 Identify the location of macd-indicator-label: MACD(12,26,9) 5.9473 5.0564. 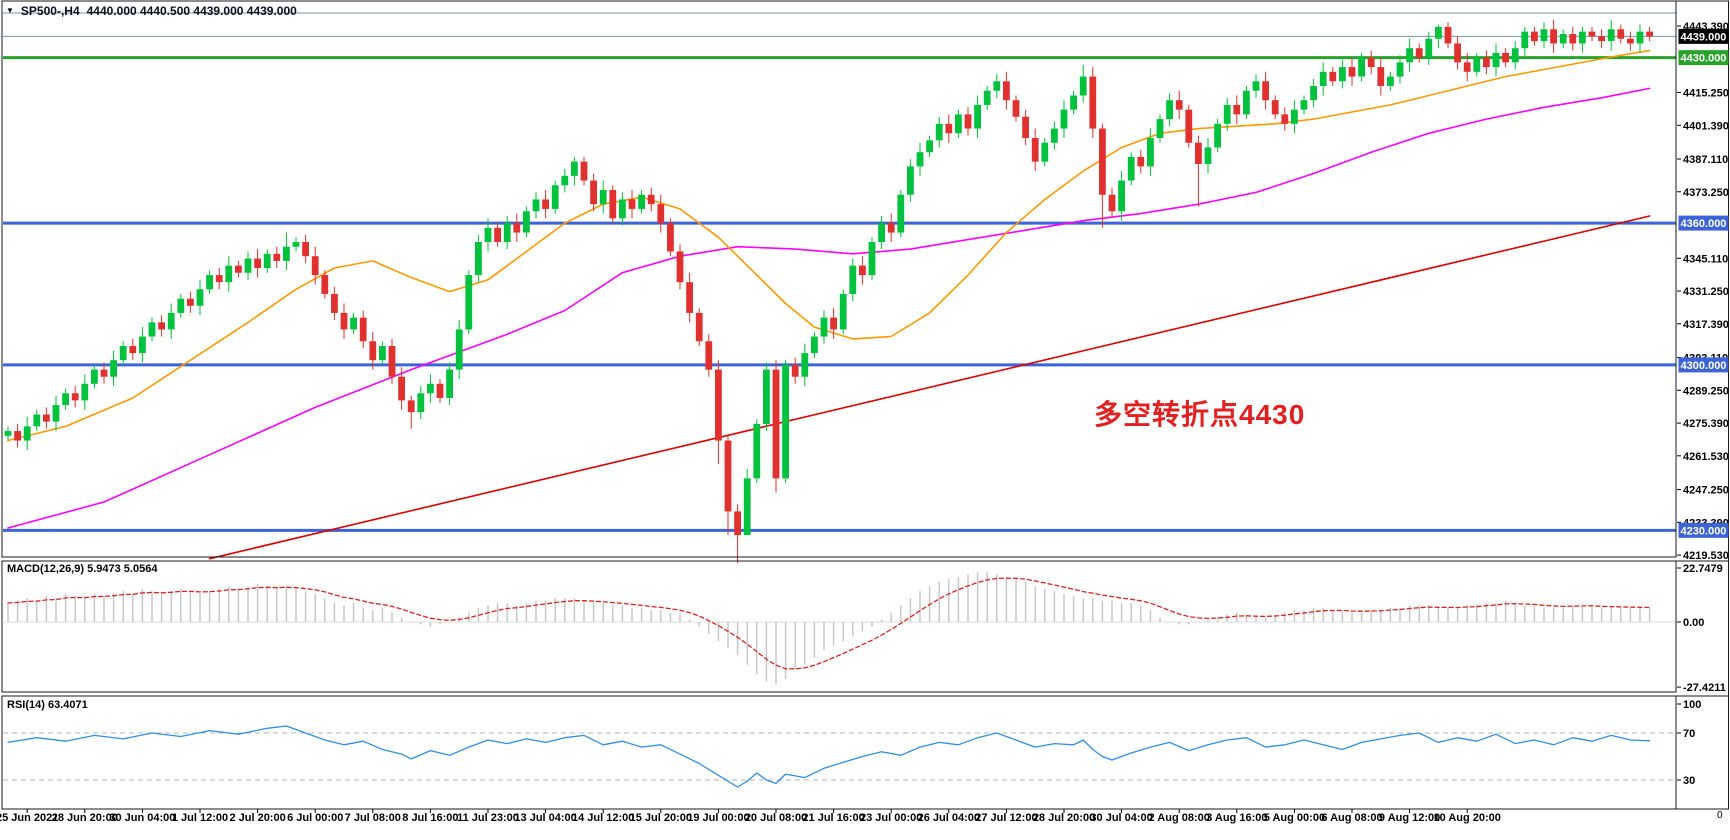
(82, 569).